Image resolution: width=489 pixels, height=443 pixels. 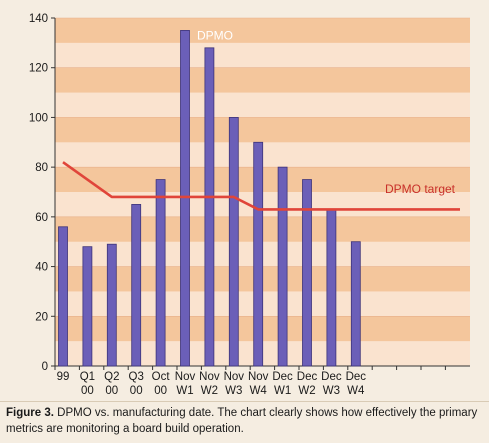 I want to click on y-tick-label: 40, so click(x=41, y=268).